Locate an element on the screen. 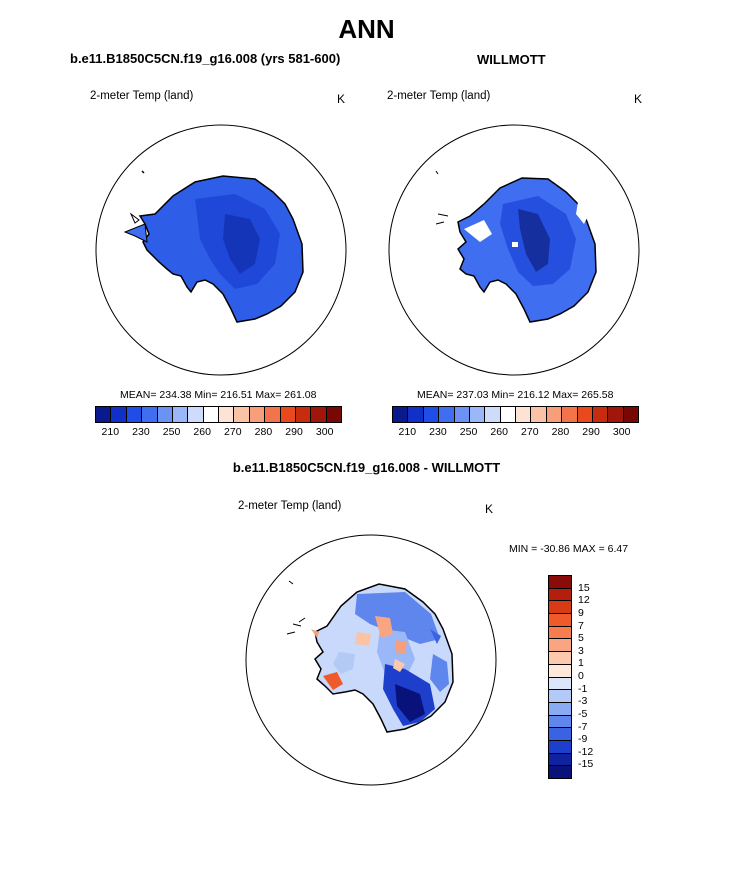  colorbar-tick-label: 9 is located at coordinates (581, 612).